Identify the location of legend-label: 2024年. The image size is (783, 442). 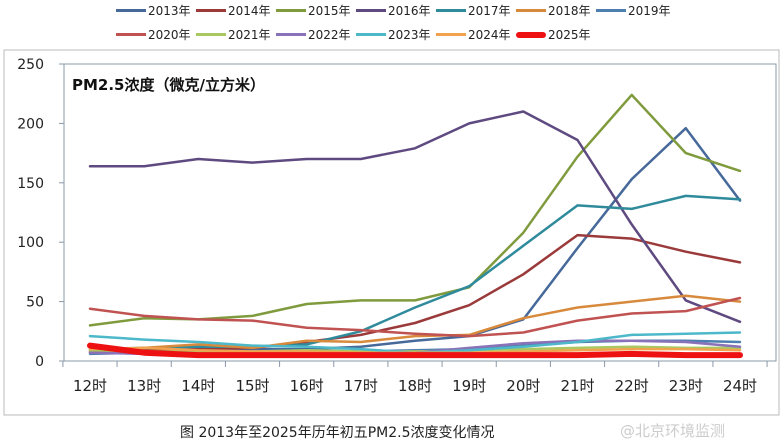
(489, 35).